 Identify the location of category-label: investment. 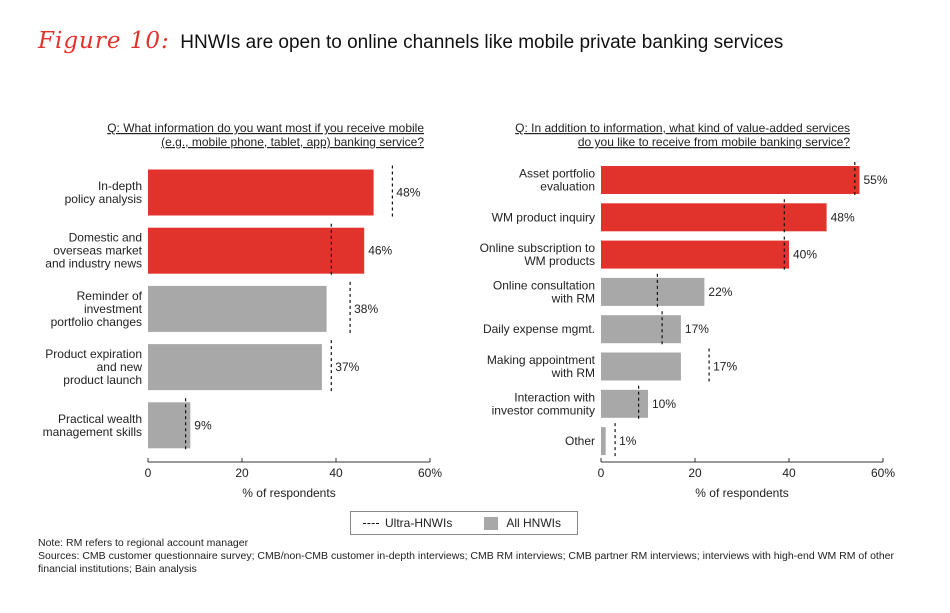
(113, 309).